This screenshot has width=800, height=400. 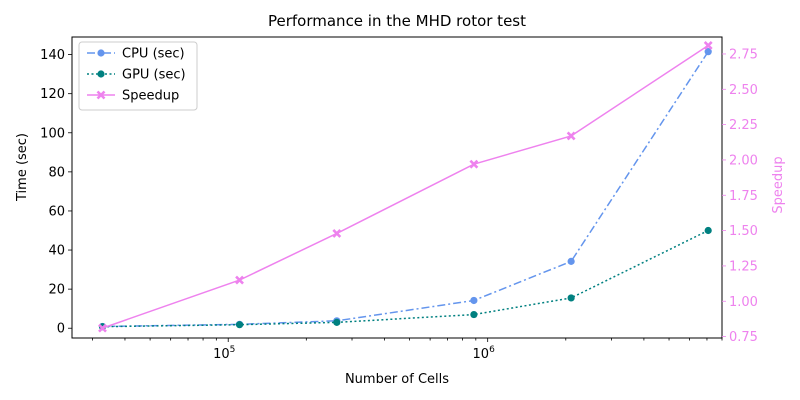 I want to click on y-tick-label: 60, so click(x=56, y=211).